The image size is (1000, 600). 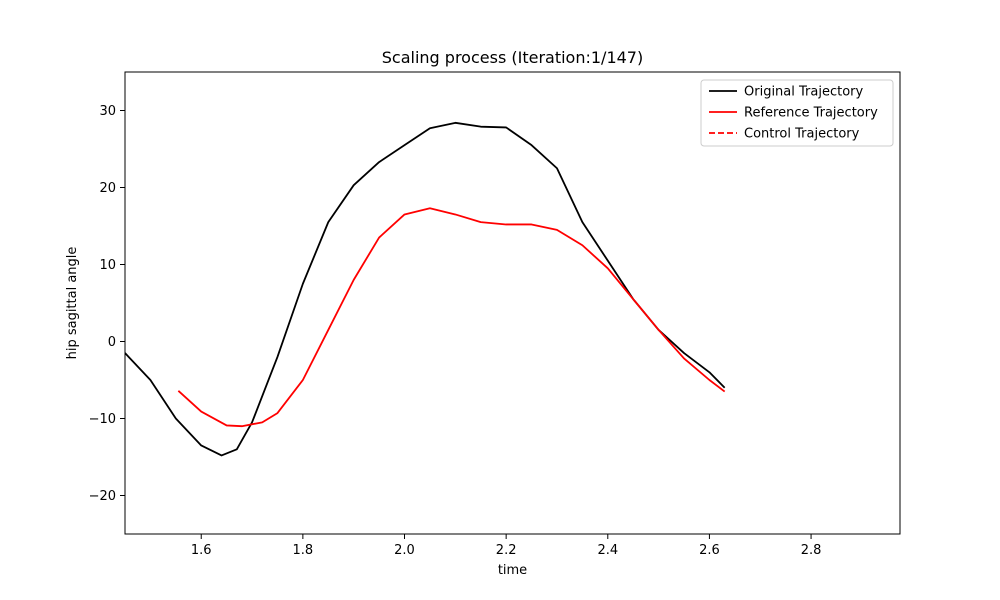 I want to click on y-tick-label: 0, so click(x=112, y=342).